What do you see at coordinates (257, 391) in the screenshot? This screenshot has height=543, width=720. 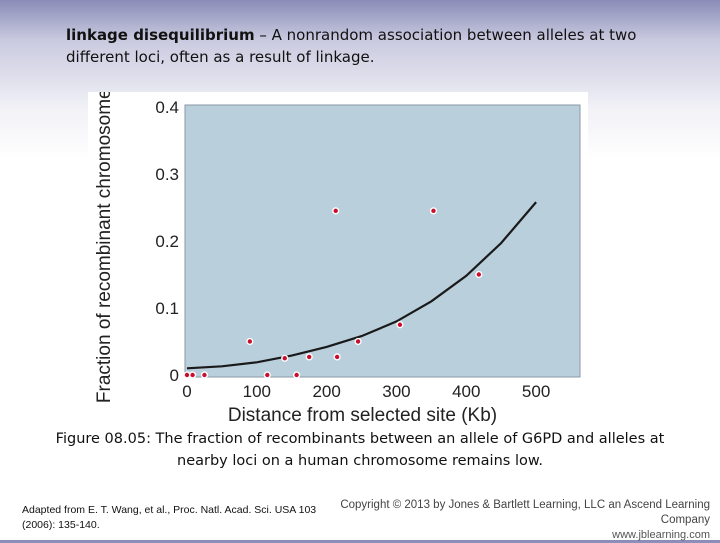 I see `x-tick-label: 100` at bounding box center [257, 391].